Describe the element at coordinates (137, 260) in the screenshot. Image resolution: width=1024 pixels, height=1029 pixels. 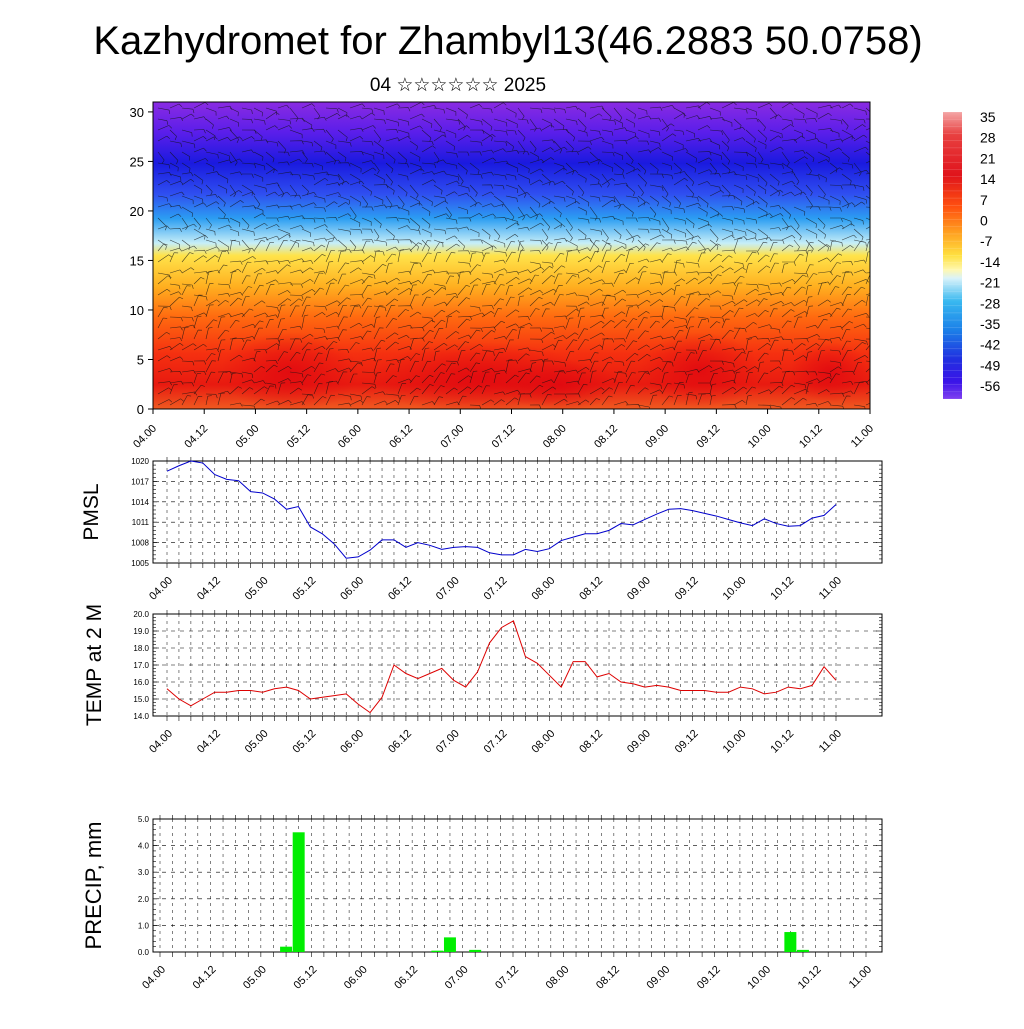
I see `y-tick-label: 15` at that location.